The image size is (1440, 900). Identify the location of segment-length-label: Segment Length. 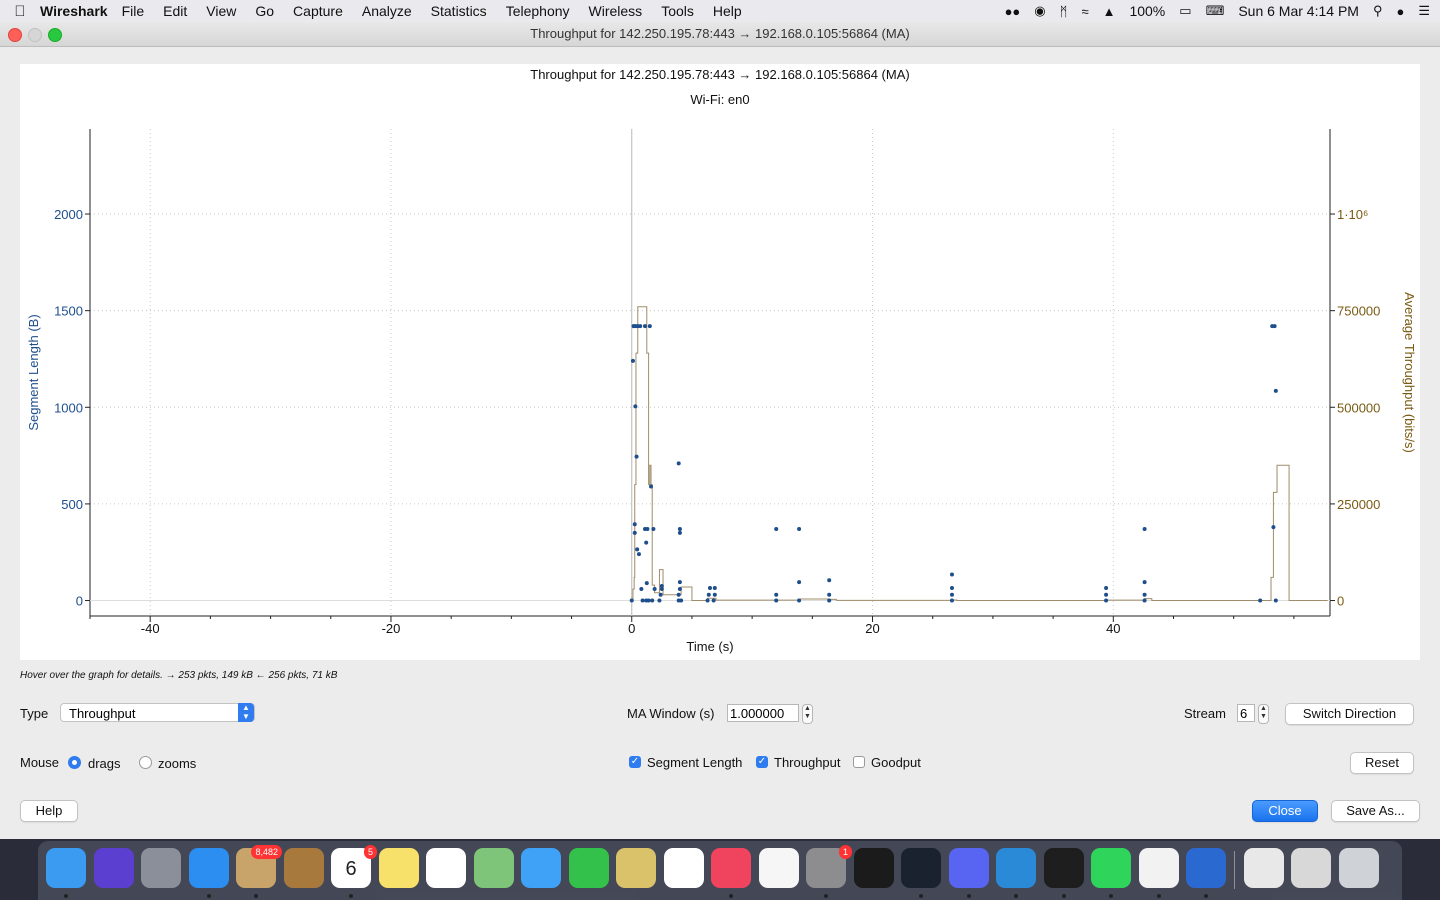
(695, 762).